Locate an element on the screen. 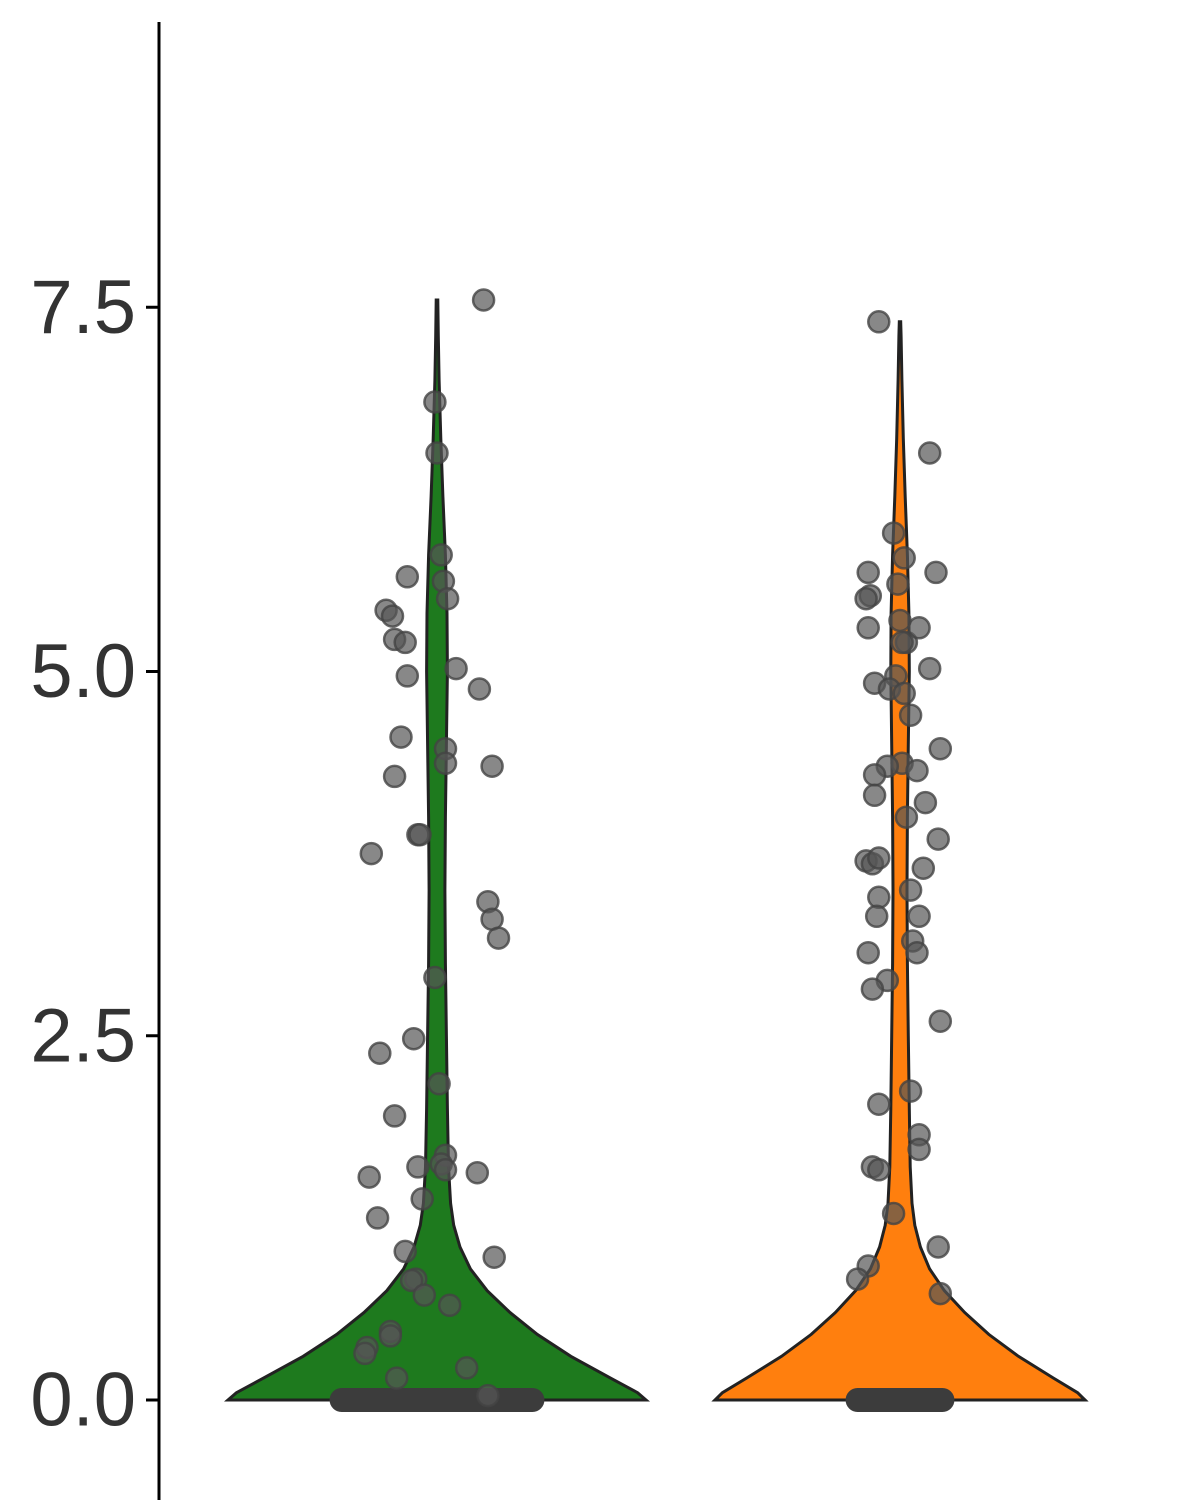 The height and width of the screenshot is (1500, 1200). y-ticks: 0.0 2.5 5.0 7.5 is located at coordinates (94, 854).